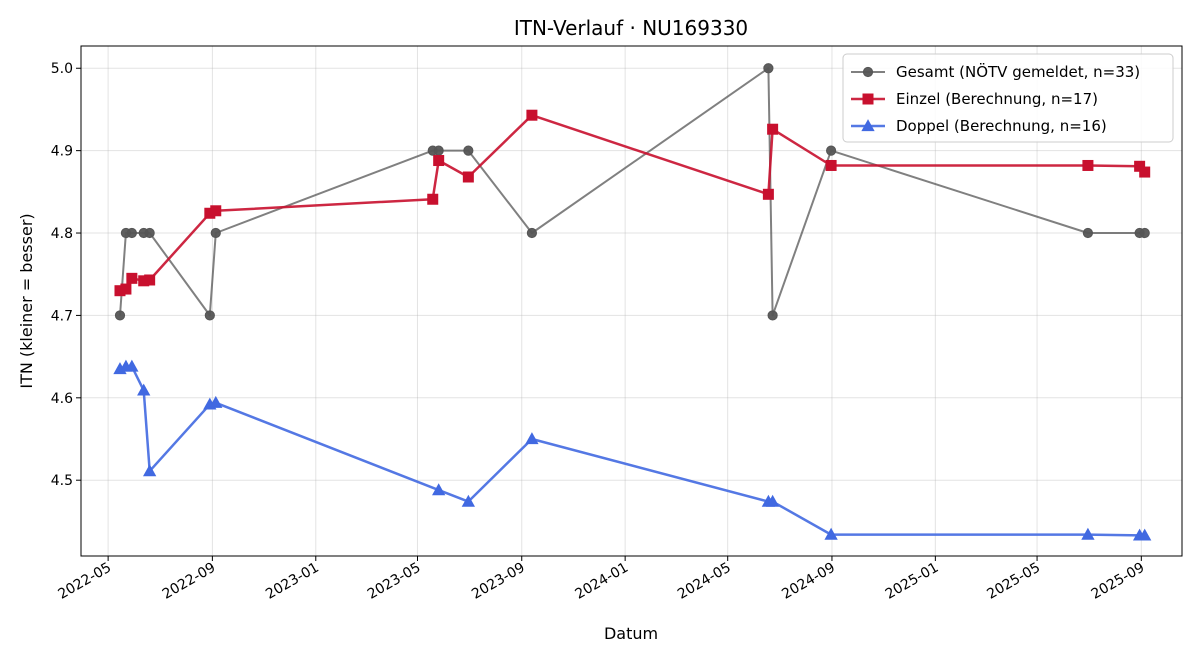 Image resolution: width=1200 pixels, height=660 pixels. I want to click on y-tick-label: 4.6, so click(62, 399).